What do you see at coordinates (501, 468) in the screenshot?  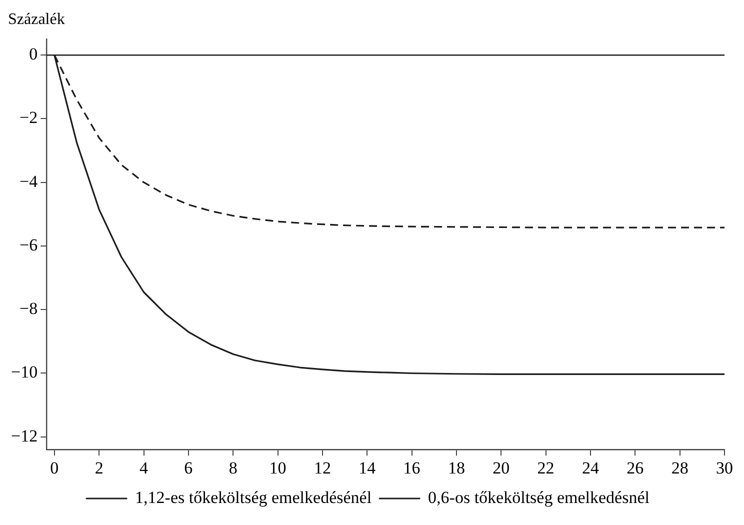 I see `x-tick-label: 20` at bounding box center [501, 468].